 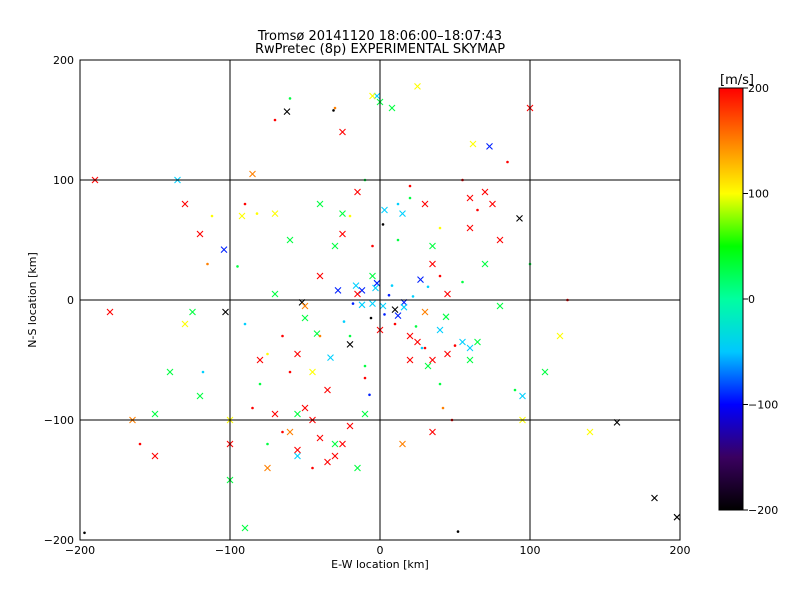 What do you see at coordinates (32, 300) in the screenshot?
I see `y-axis-label: N-S location [km]` at bounding box center [32, 300].